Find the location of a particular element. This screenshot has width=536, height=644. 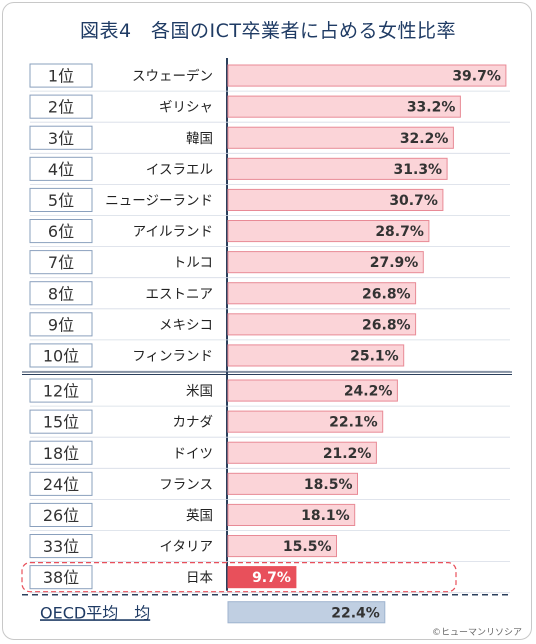

country-label: イスラエル is located at coordinates (179, 170).